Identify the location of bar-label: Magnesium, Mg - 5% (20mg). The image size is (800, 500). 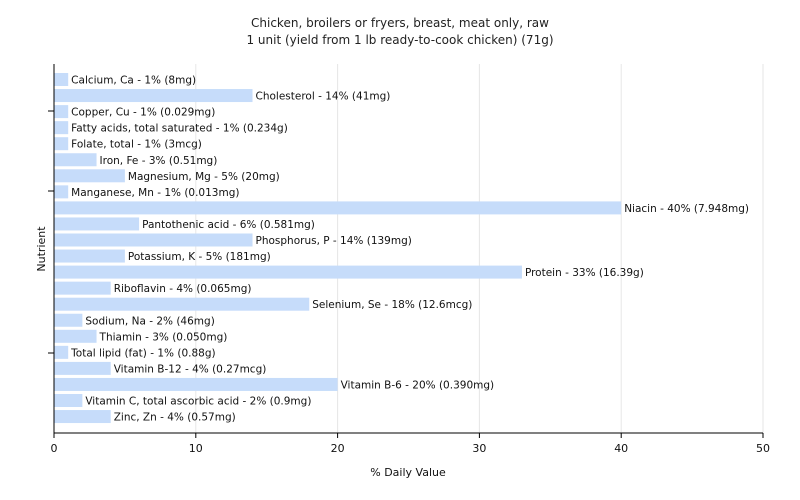
(204, 177).